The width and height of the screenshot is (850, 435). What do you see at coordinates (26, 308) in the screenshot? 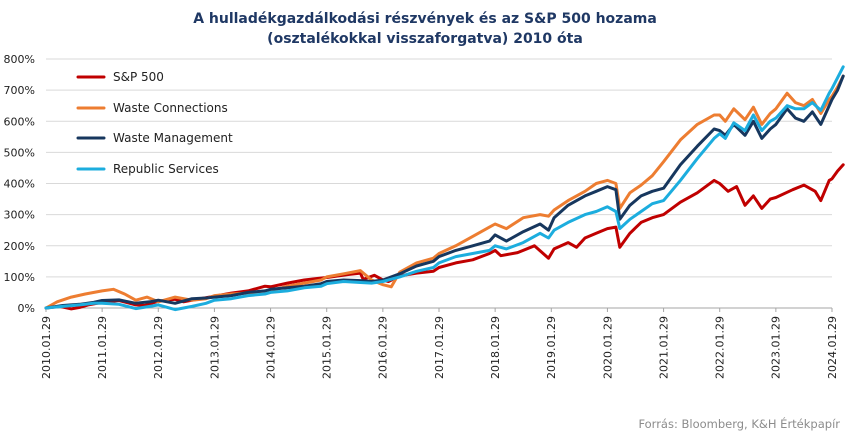
I see `y-tick-label: 0%` at bounding box center [26, 308].